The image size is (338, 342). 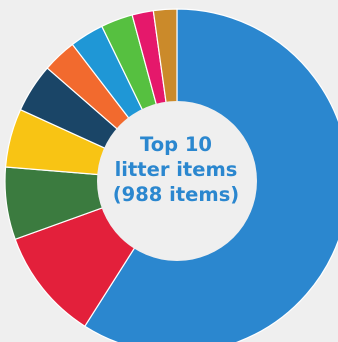 I want to click on center-label-line-1: Top 10, so click(x=176, y=144).